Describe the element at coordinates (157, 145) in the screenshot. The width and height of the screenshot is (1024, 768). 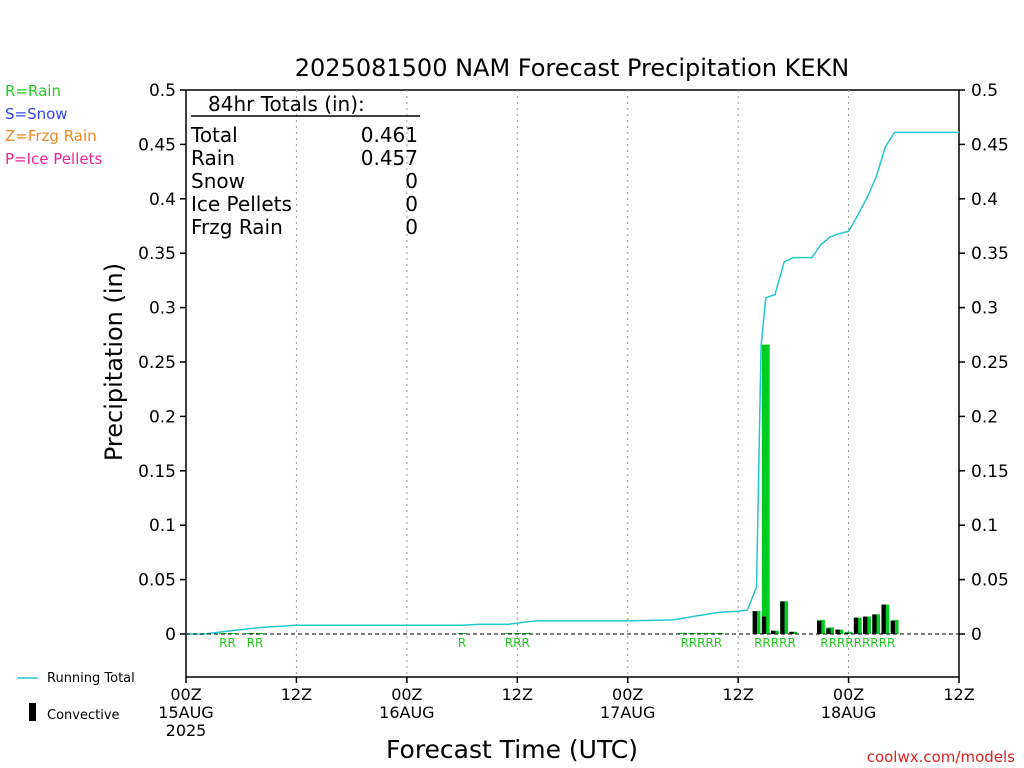
I see `y-tick-label-left: 0.45` at that location.